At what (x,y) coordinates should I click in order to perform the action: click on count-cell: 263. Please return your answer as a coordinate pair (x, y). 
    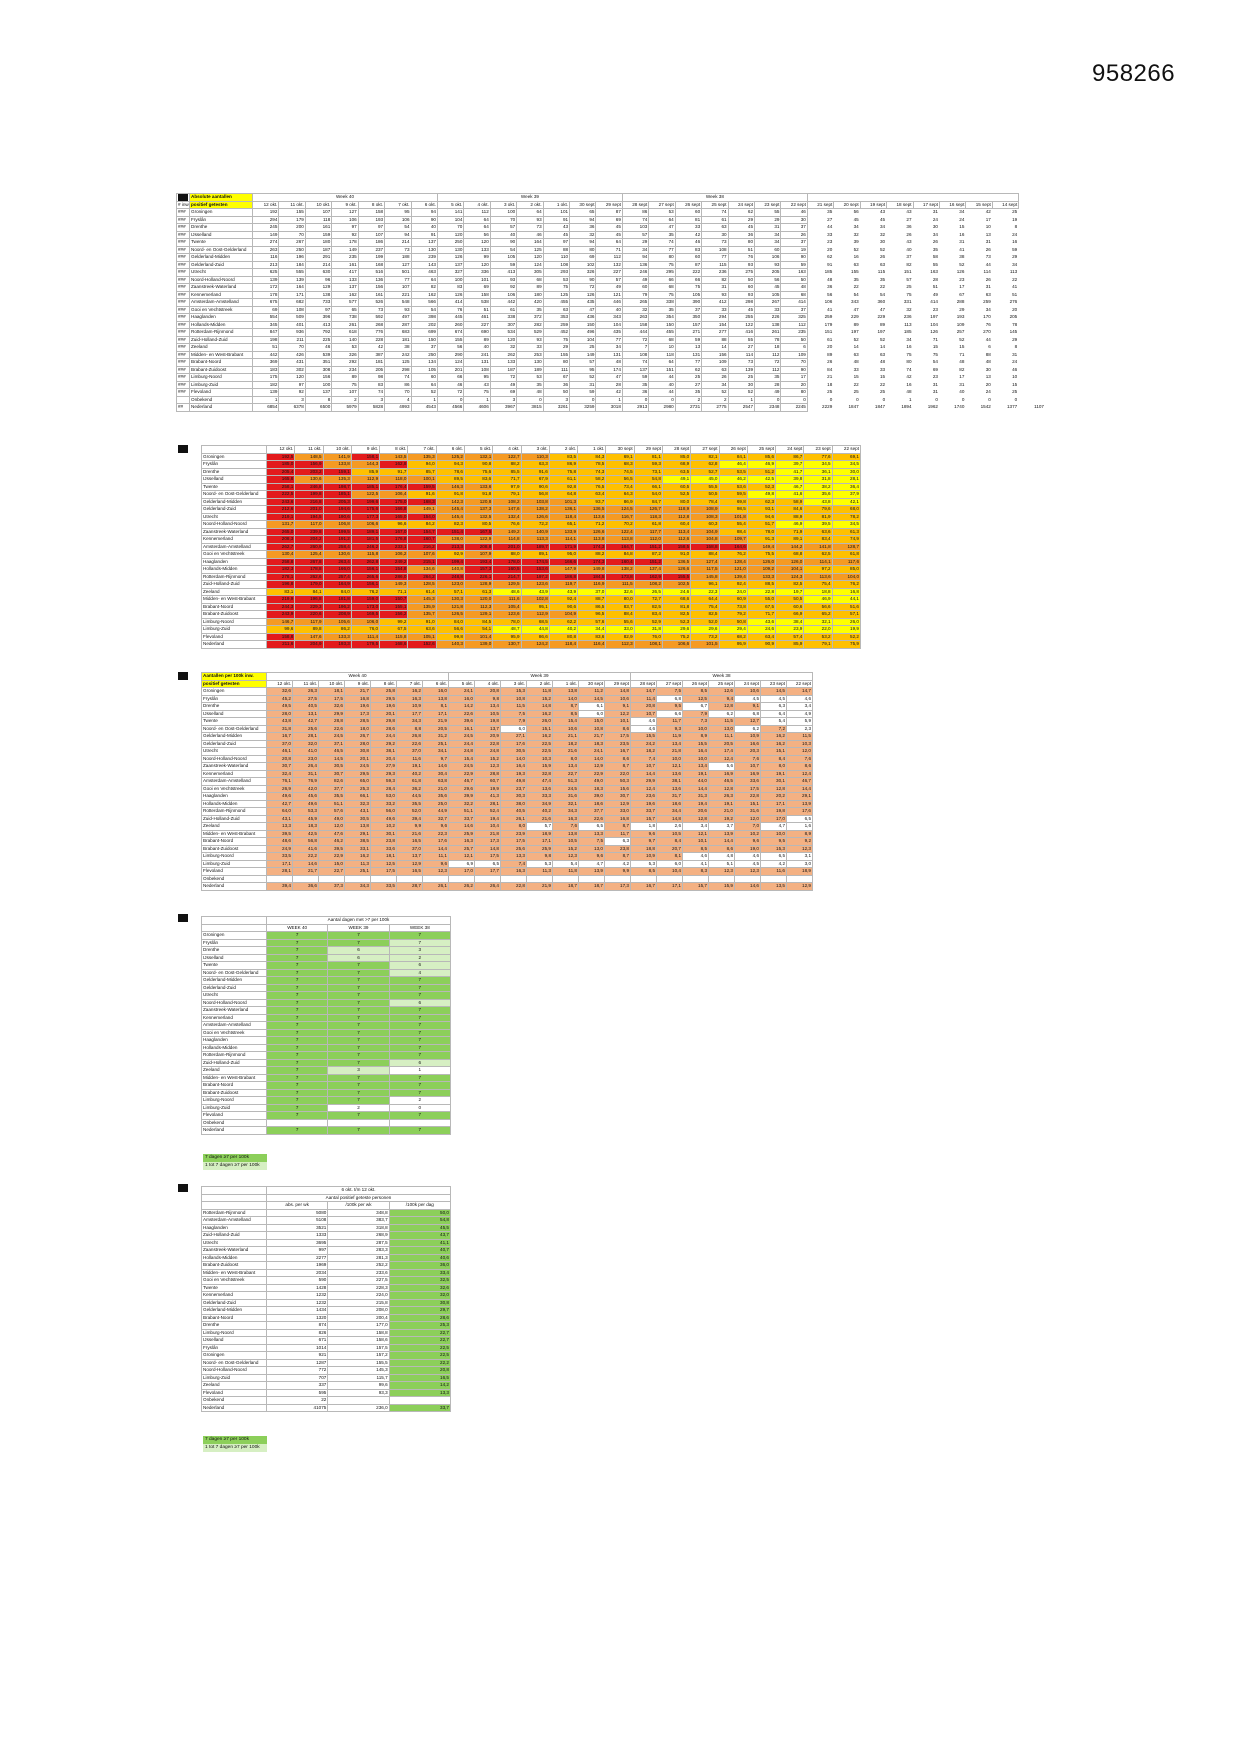
    Looking at the image, I should click on (635, 317).